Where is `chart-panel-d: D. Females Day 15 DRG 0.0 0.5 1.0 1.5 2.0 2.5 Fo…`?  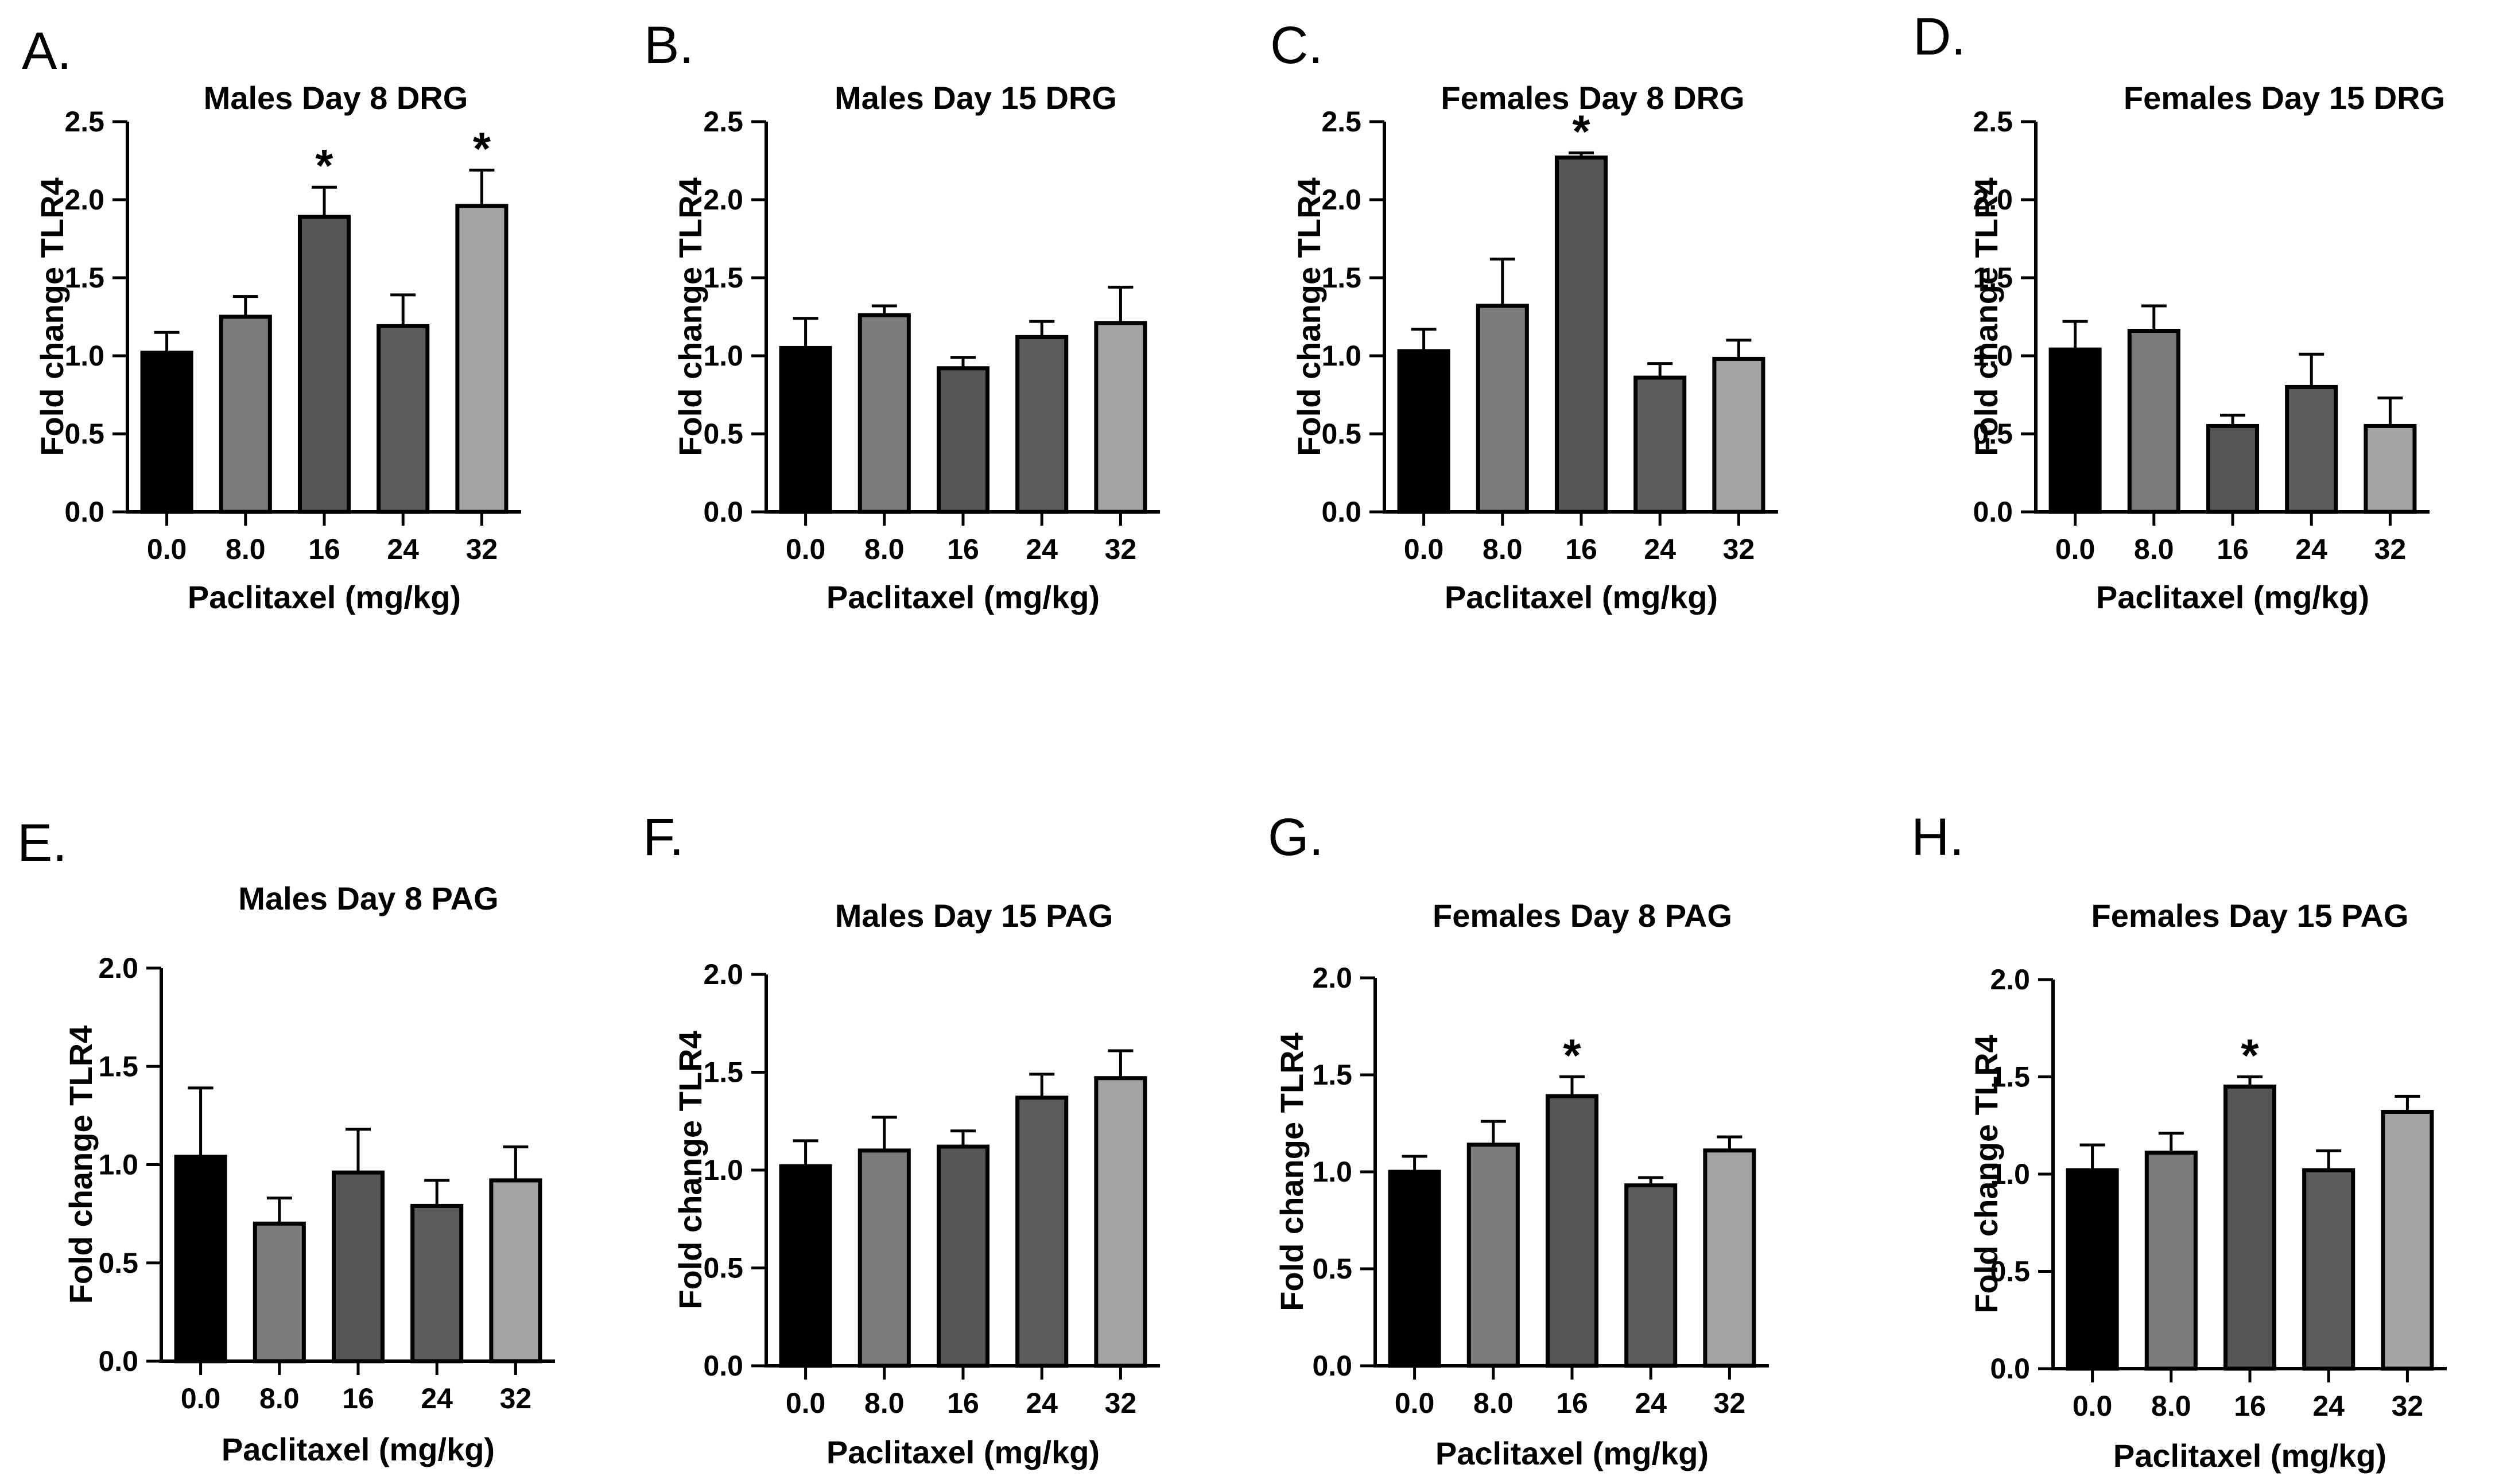
chart-panel-d: D. Females Day 15 DRG 0.0 0.5 1.0 1.5 2.0 2.5 Fo… is located at coordinates (2179, 311).